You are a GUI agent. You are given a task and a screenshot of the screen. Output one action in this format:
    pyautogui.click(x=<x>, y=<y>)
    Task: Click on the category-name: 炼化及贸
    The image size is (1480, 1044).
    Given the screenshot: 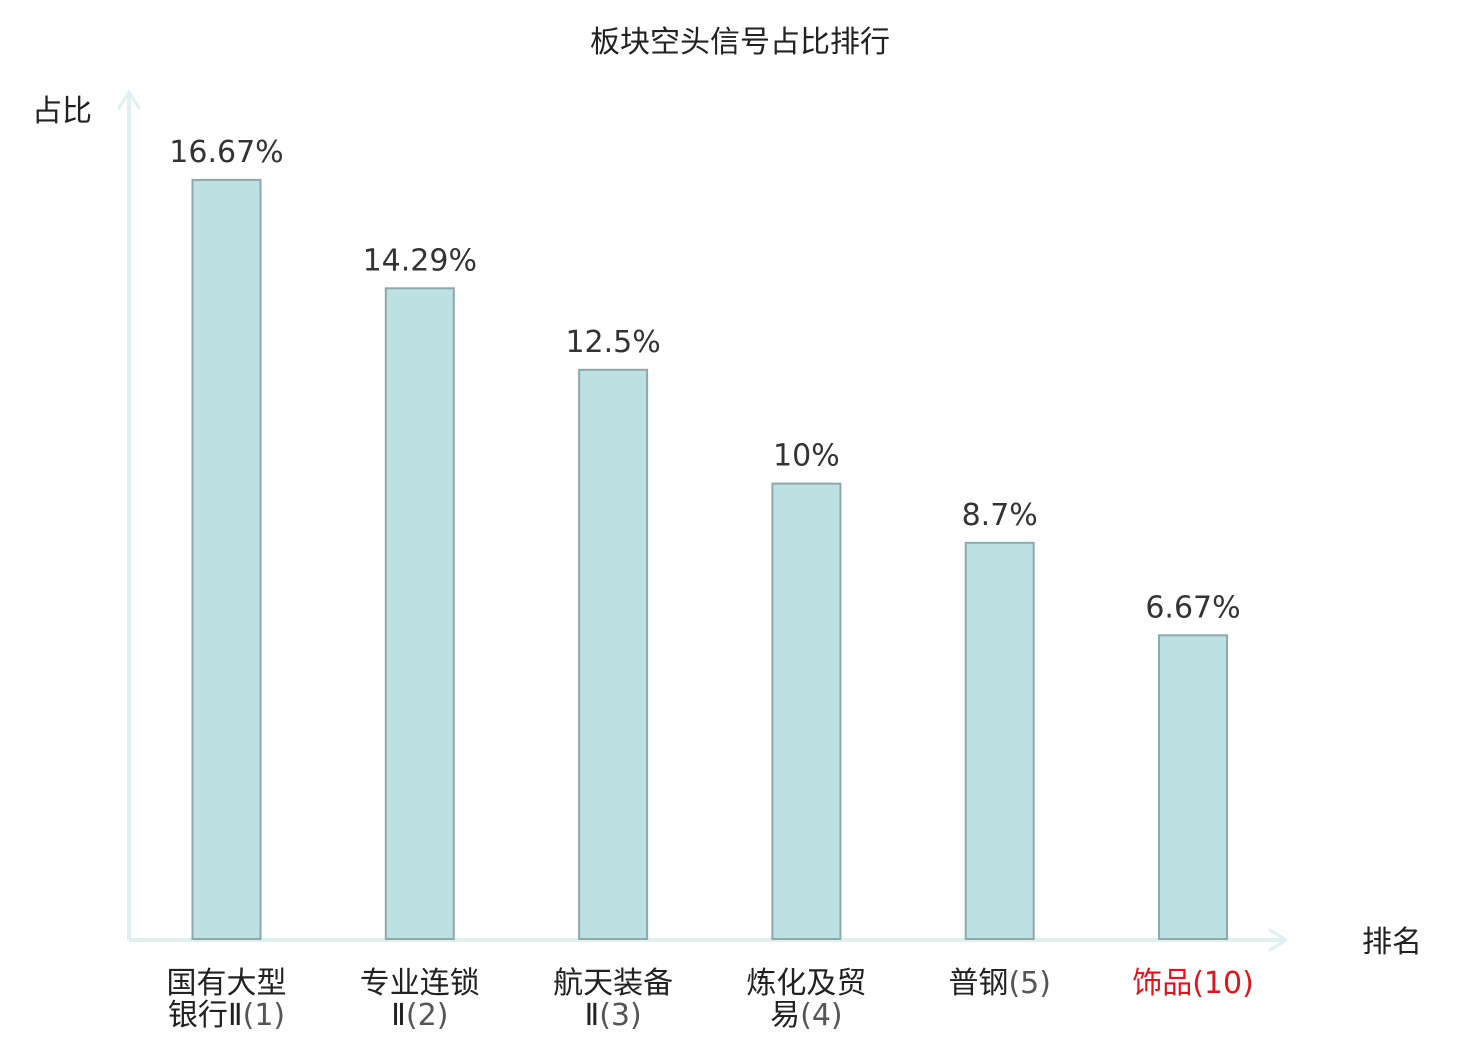 What is the action you would take?
    pyautogui.click(x=806, y=983)
    